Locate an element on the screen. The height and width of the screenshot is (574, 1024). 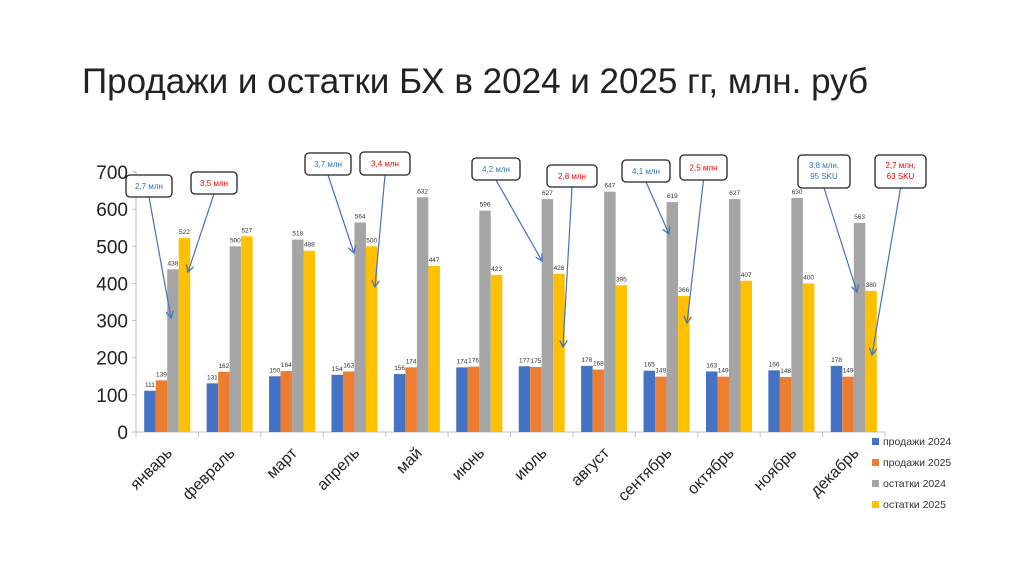
data-label: 139 is located at coordinates (161, 374).